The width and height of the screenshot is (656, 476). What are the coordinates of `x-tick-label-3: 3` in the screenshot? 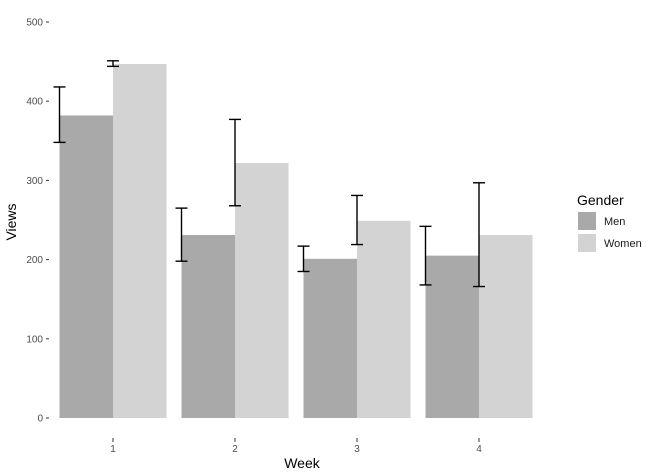 It's located at (357, 449).